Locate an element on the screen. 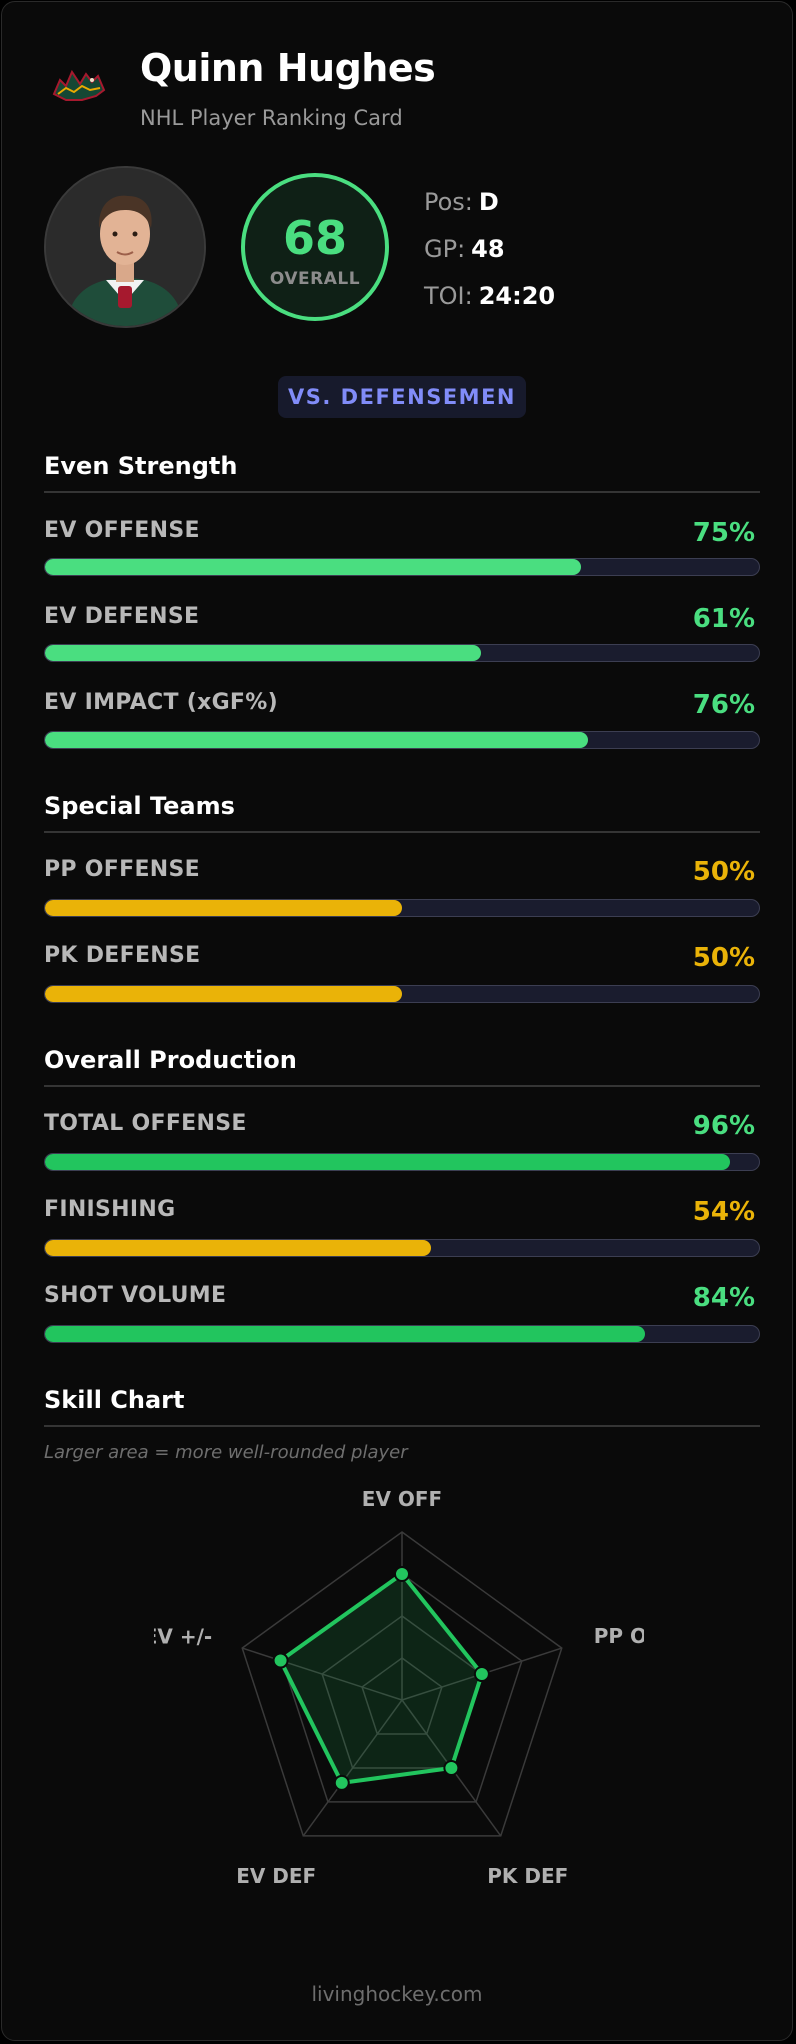 Image resolution: width=796 pixels, height=2044 pixels. skill-radar-svg: EV OFF PP OFF PK DEF EV DEF EV +/- is located at coordinates (399, 1687).